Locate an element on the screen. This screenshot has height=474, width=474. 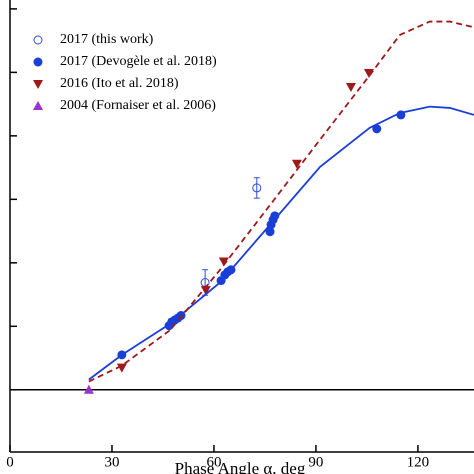
x-axis-label: Phase Angle α, deg is located at coordinates (240, 466).